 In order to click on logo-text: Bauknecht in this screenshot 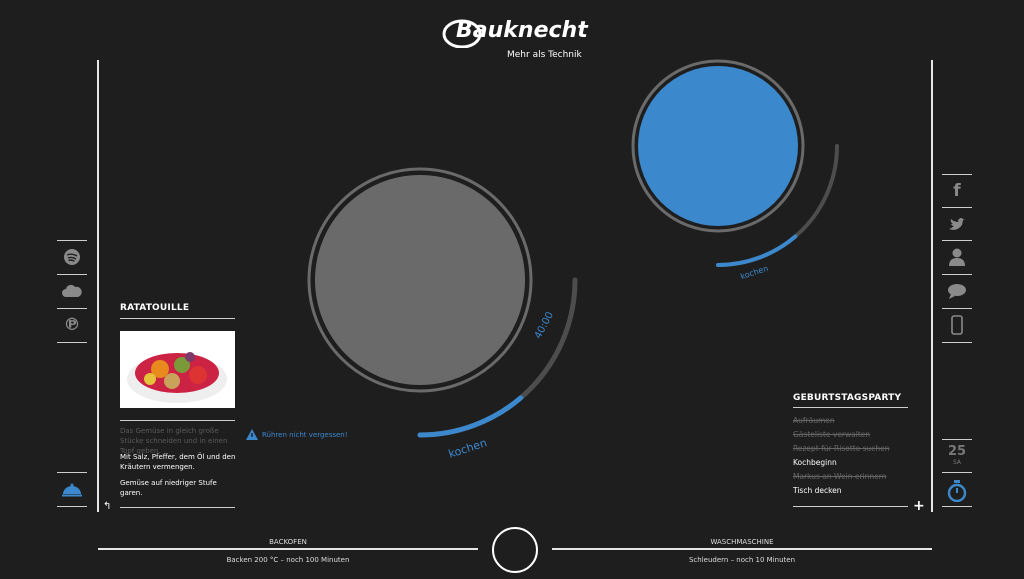, I will do `click(522, 30)`.